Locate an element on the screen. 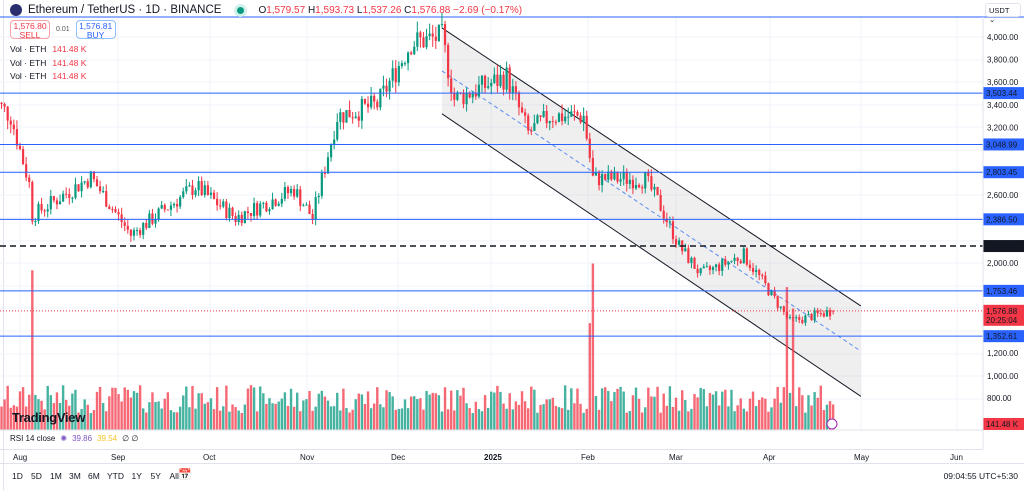 The height and width of the screenshot is (490, 1024). buy-button: 1,576.81 BUY is located at coordinates (95, 30).